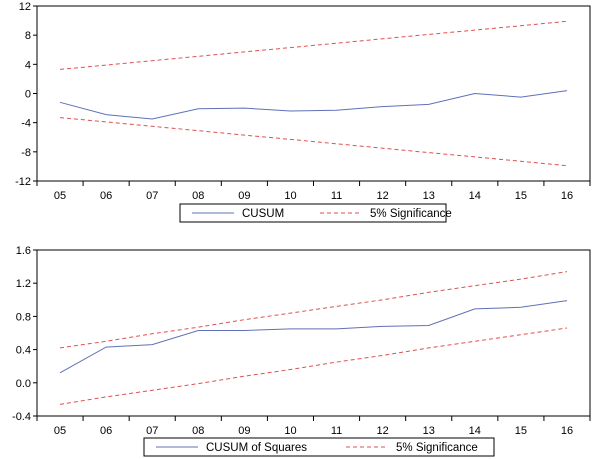 The image size is (600, 459). I want to click on legend: CUSUM of Squares 5% Significance, so click(319, 447).